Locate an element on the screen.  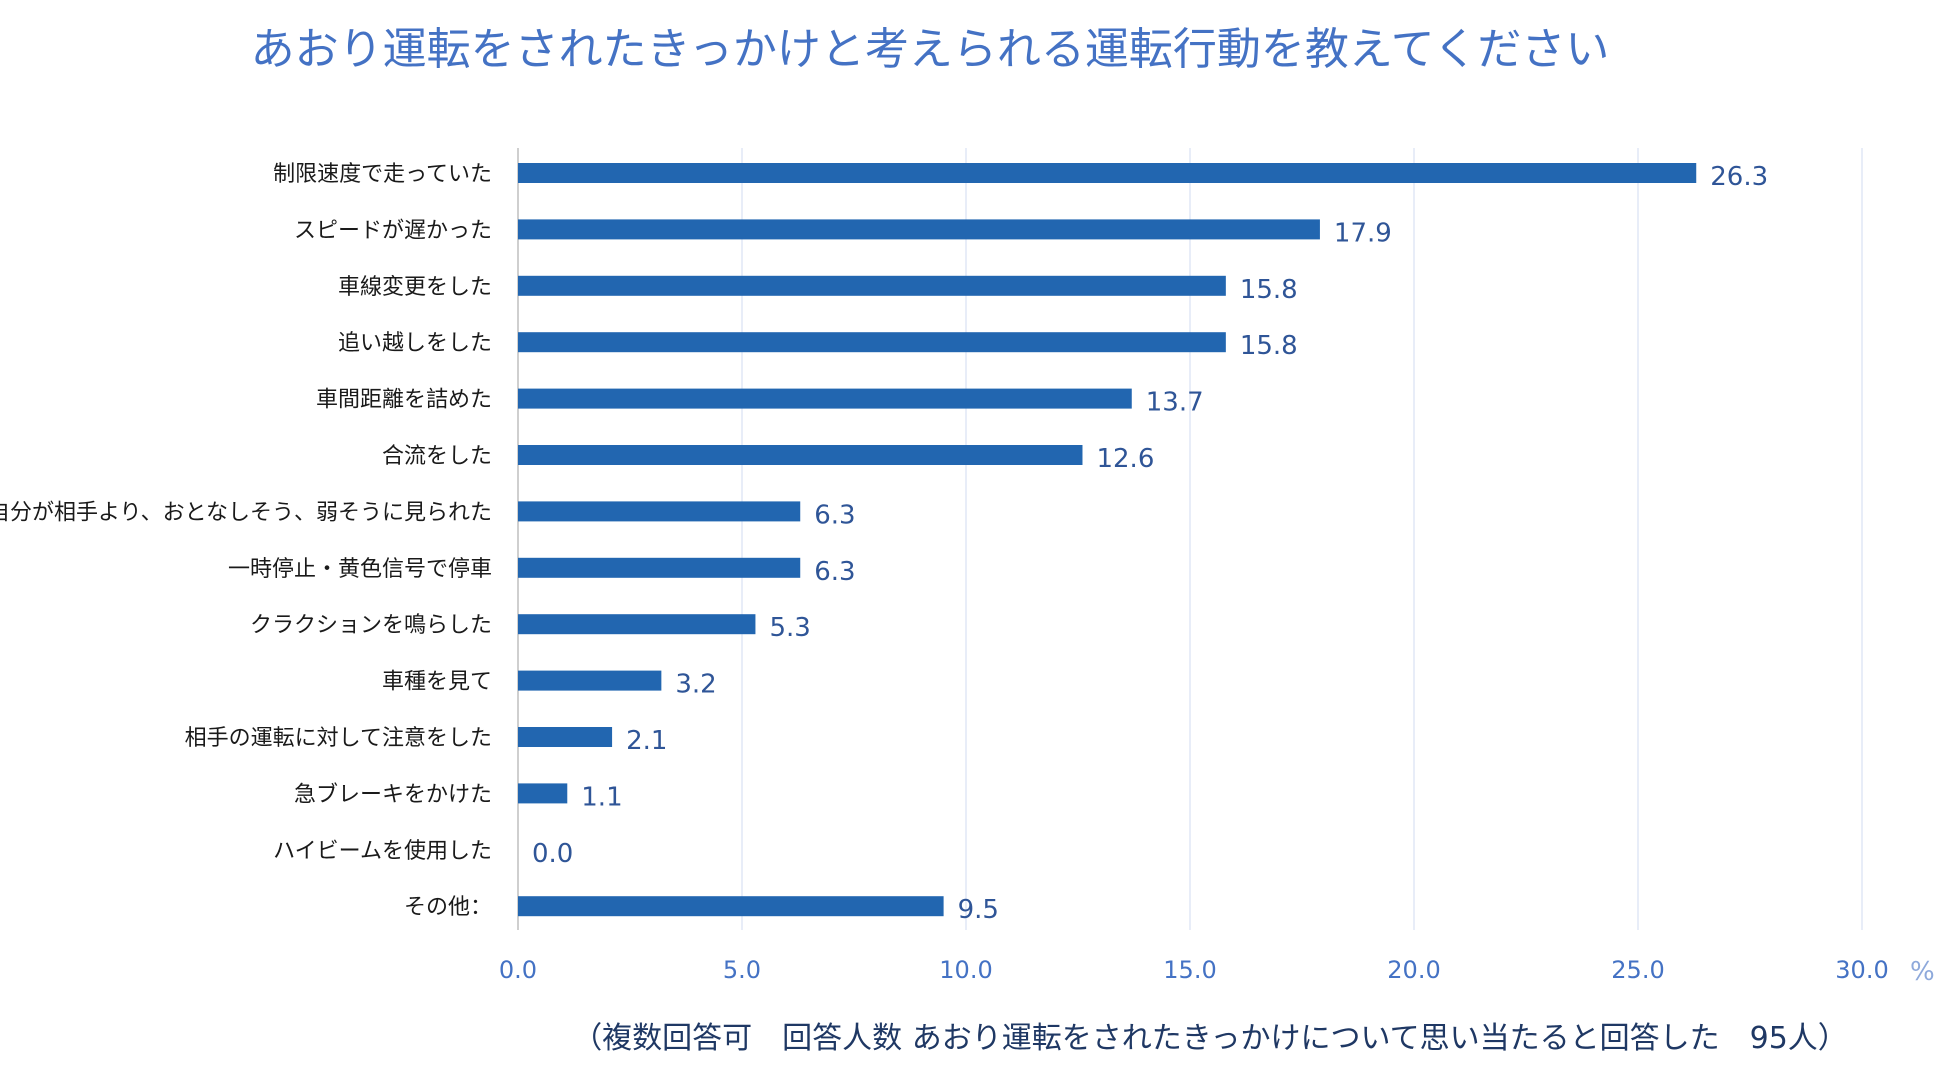
x-tick-label: 25.0 is located at coordinates (1637, 970).